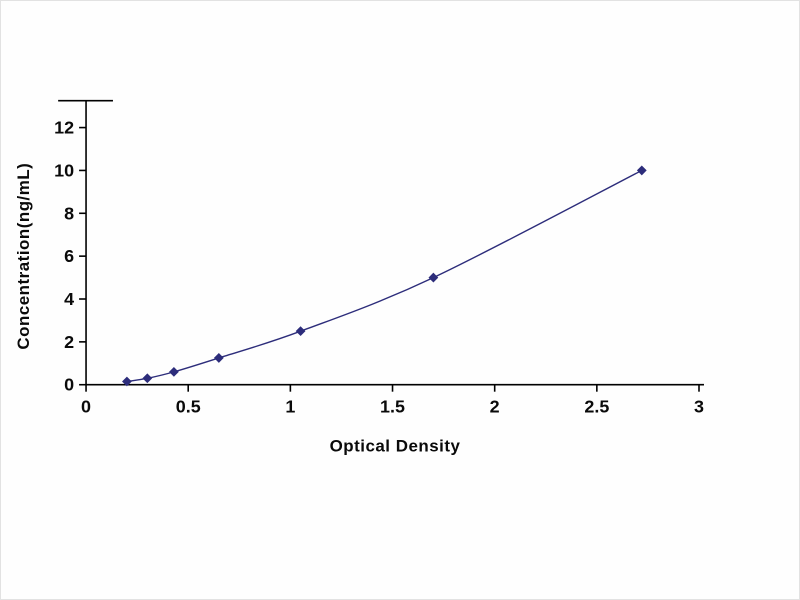 The width and height of the screenshot is (800, 600). I want to click on x-tick-label: 0, so click(86, 407).